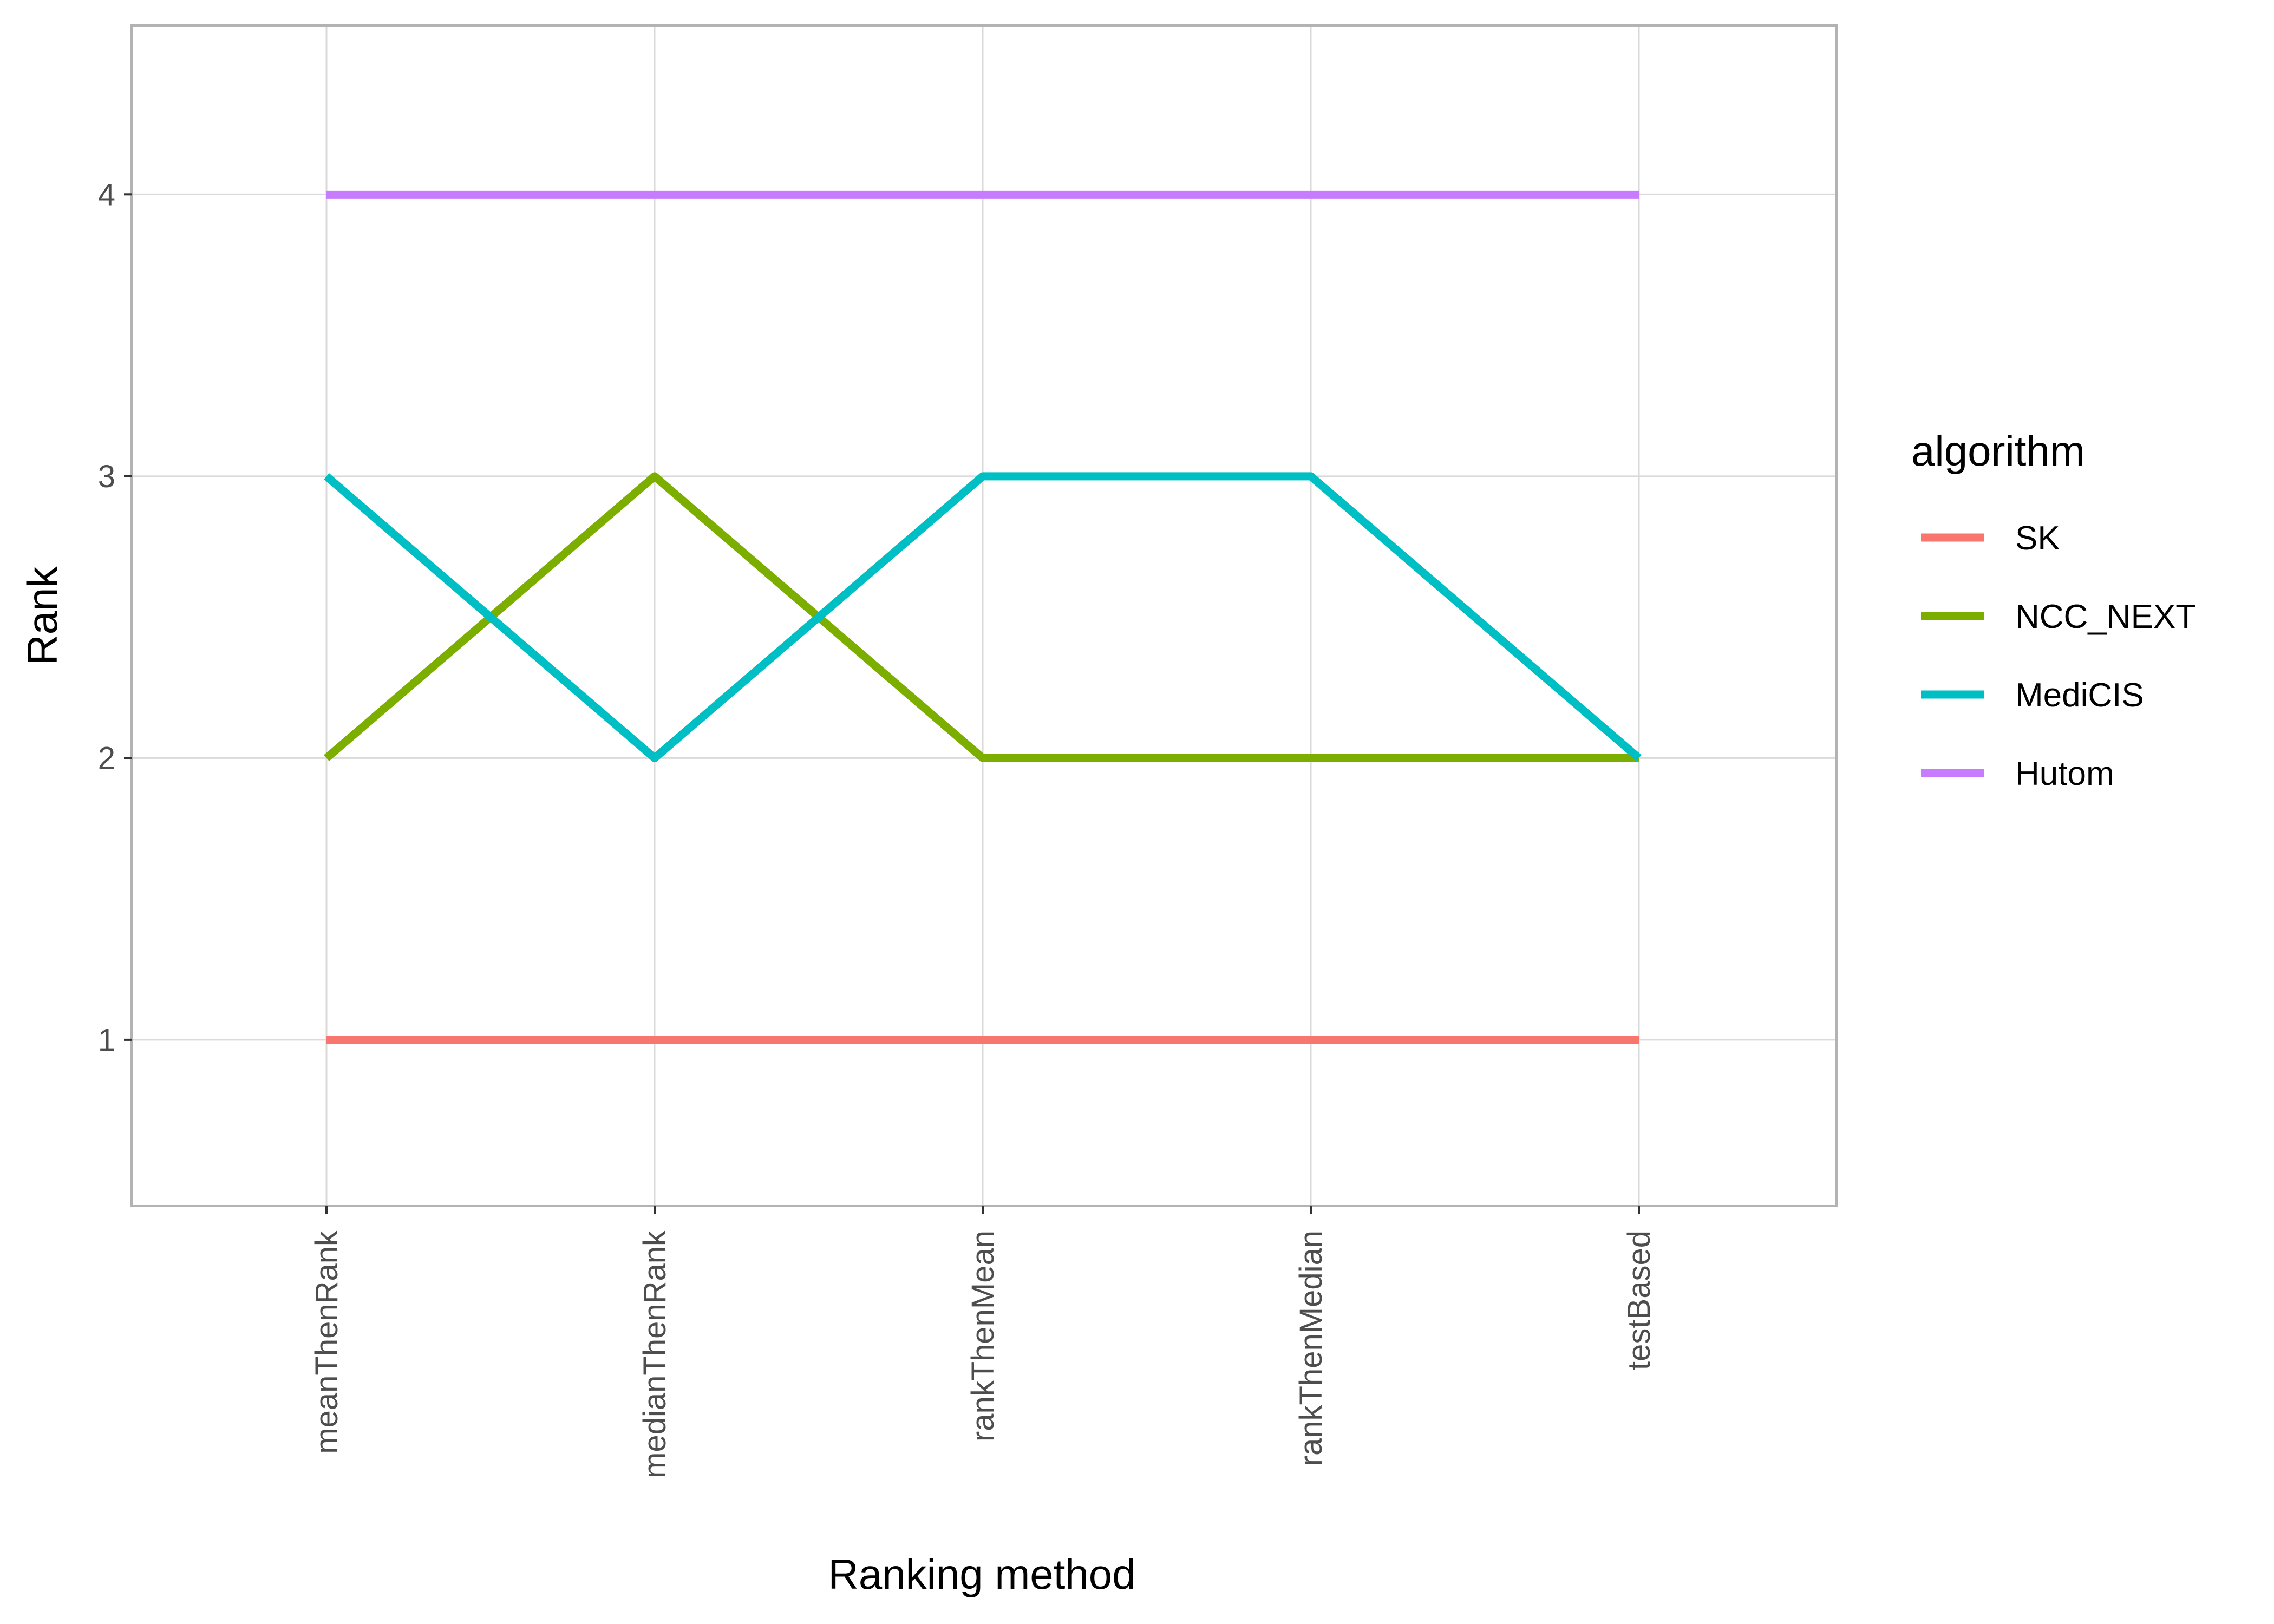  Describe the element at coordinates (115, 618) in the screenshot. I see `y-axis-ticks: 1 2 3 4` at that location.